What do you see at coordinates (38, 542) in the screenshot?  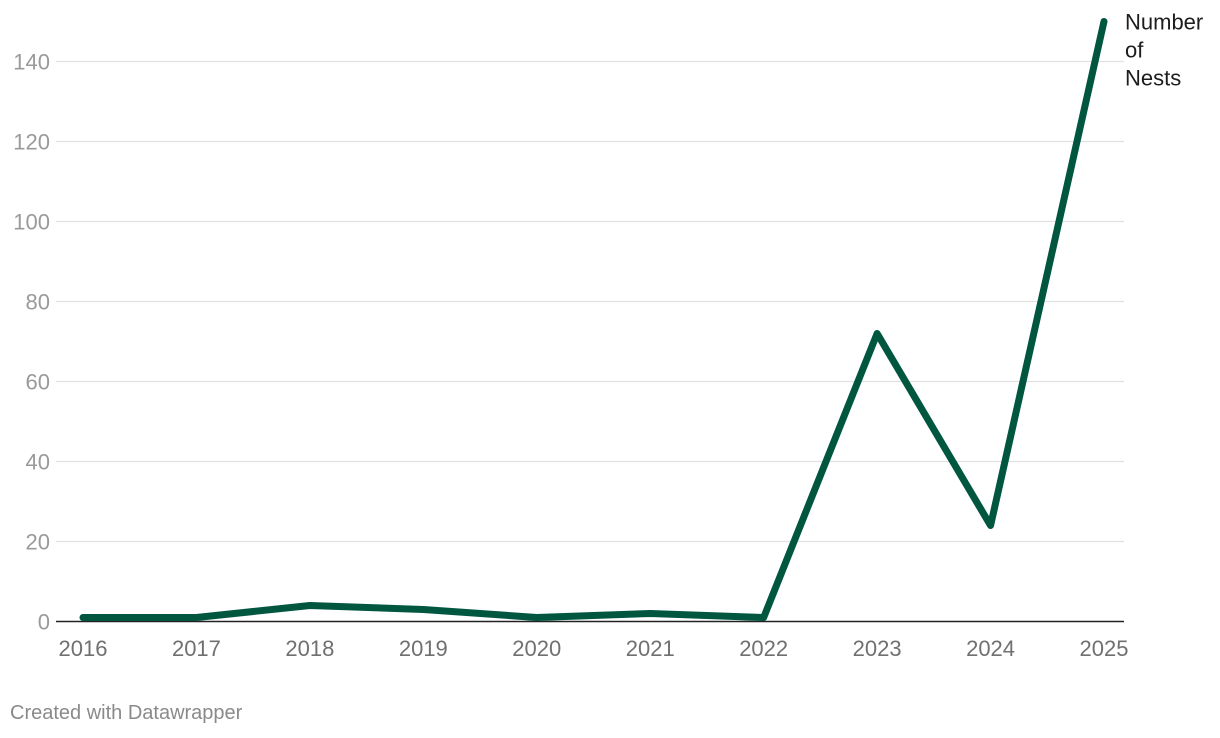 I see `y-tick-label: 20` at bounding box center [38, 542].